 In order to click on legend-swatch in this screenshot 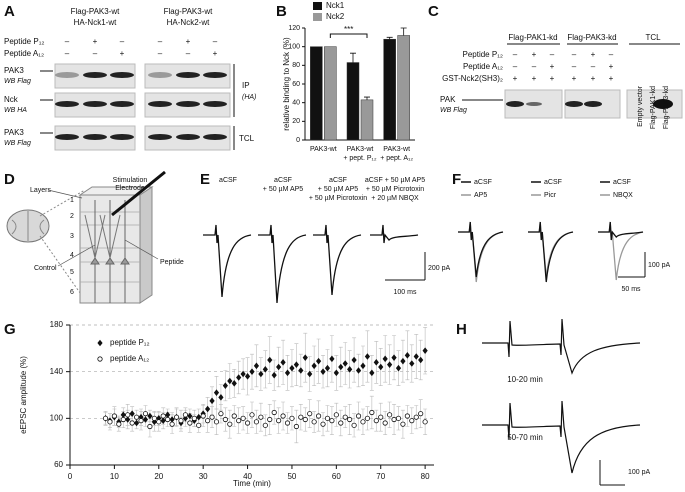, I will do `click(317, 6)`.